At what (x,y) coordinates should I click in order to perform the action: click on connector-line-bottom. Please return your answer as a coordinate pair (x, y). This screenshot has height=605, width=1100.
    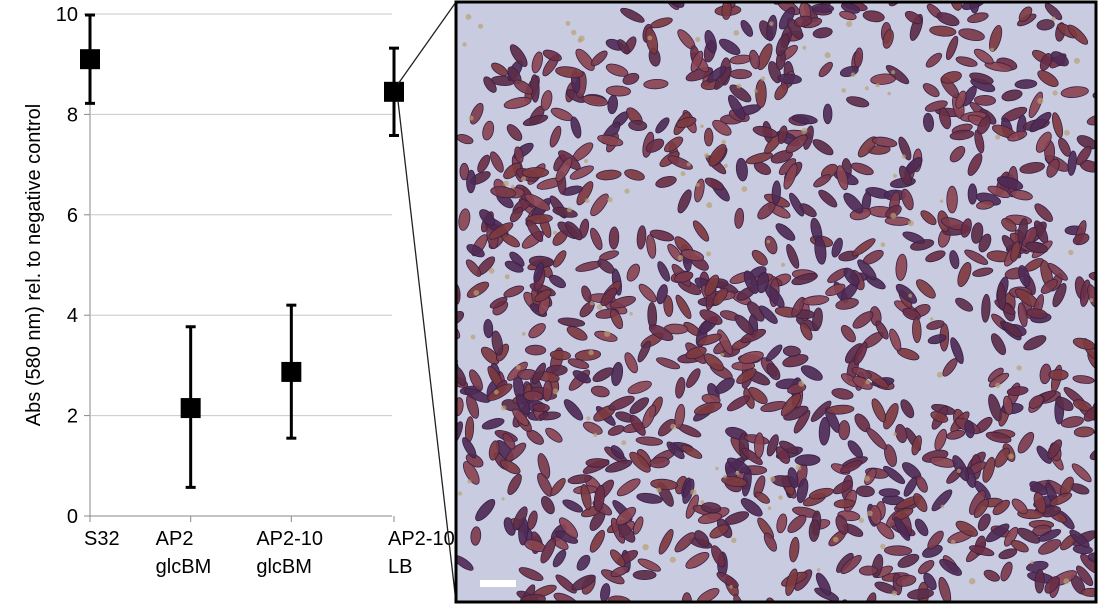
    Looking at the image, I should click on (427, 351).